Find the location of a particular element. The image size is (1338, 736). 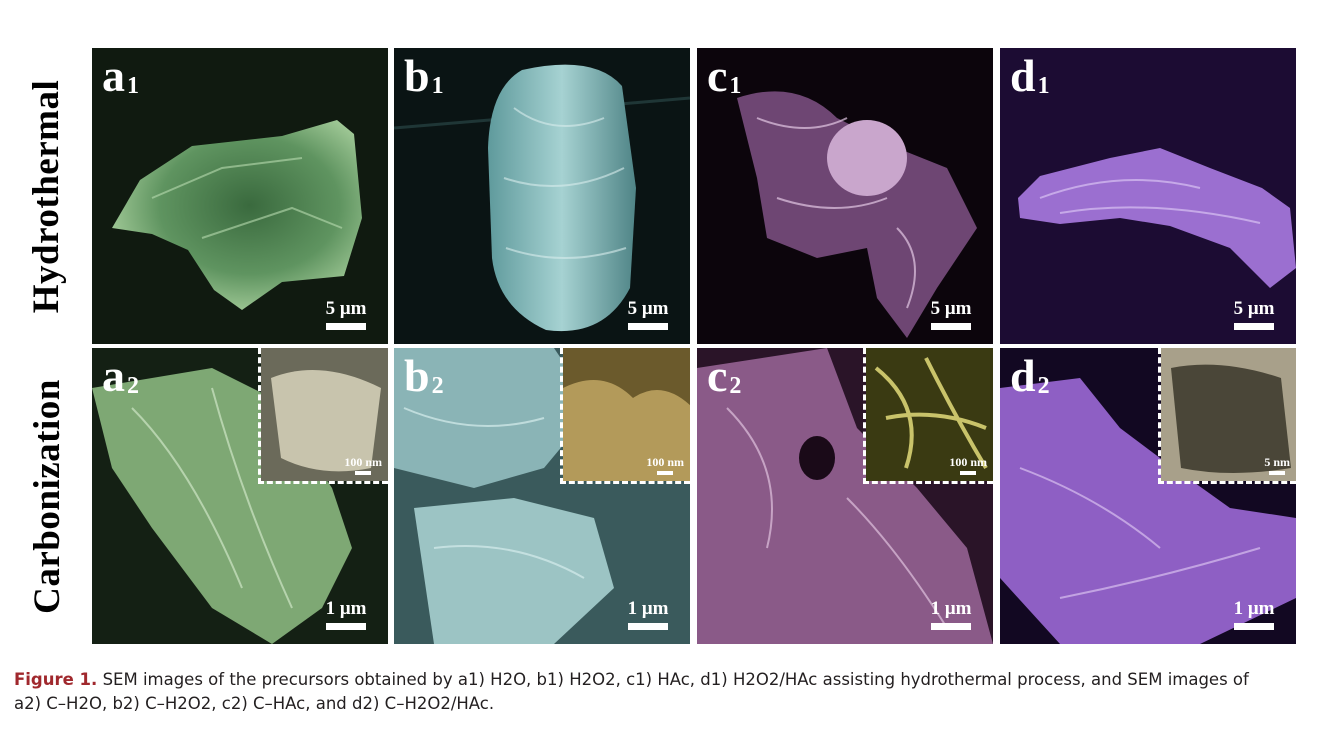

panel-c1: c1 5 μm is located at coordinates (845, 196).